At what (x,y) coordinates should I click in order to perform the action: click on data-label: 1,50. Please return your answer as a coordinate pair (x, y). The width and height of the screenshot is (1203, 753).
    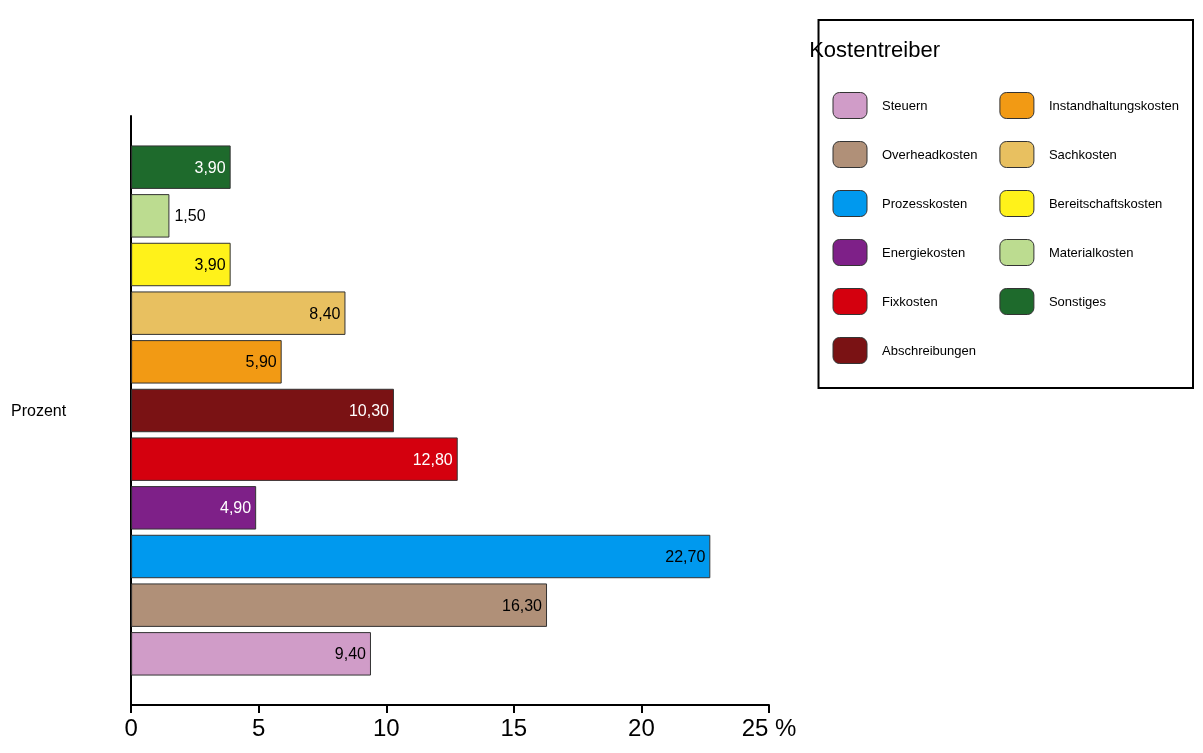
    Looking at the image, I should click on (190, 216).